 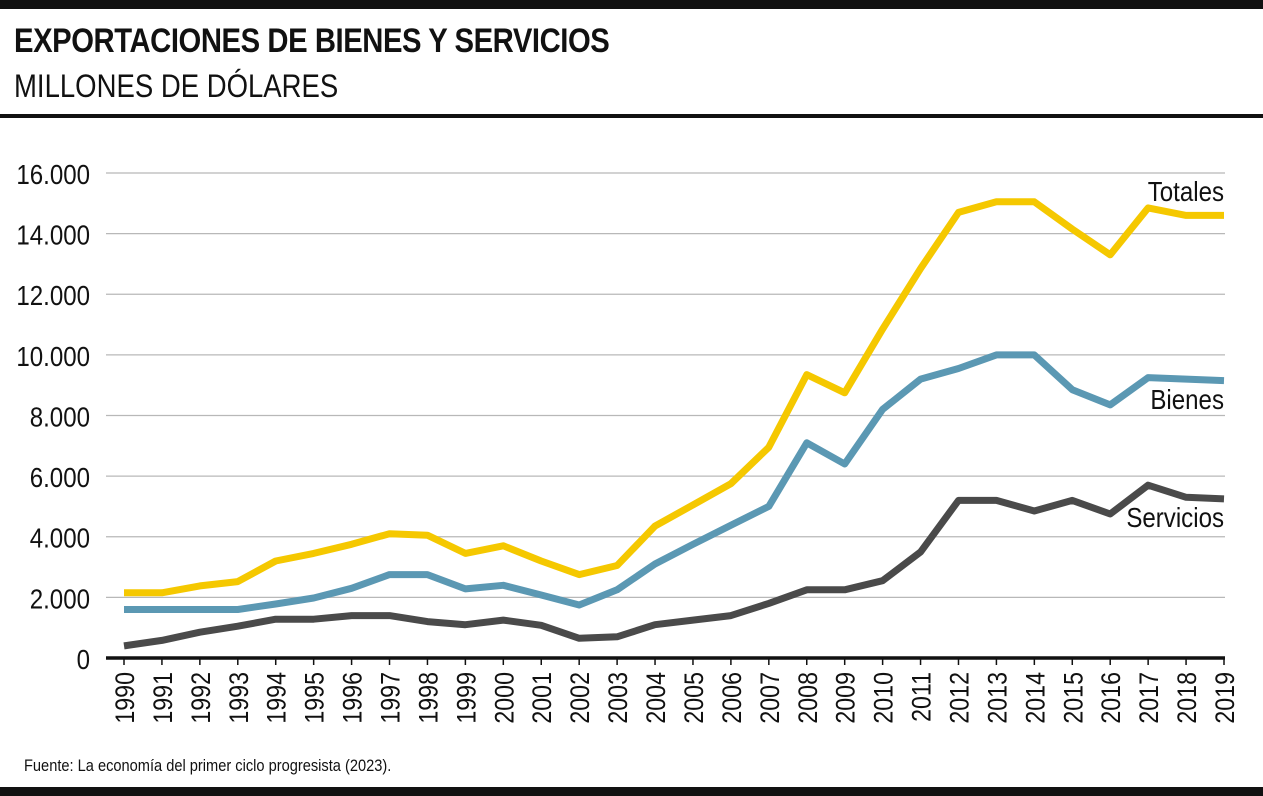 I want to click on series-label-bienes: Bienes, so click(x=1187, y=399).